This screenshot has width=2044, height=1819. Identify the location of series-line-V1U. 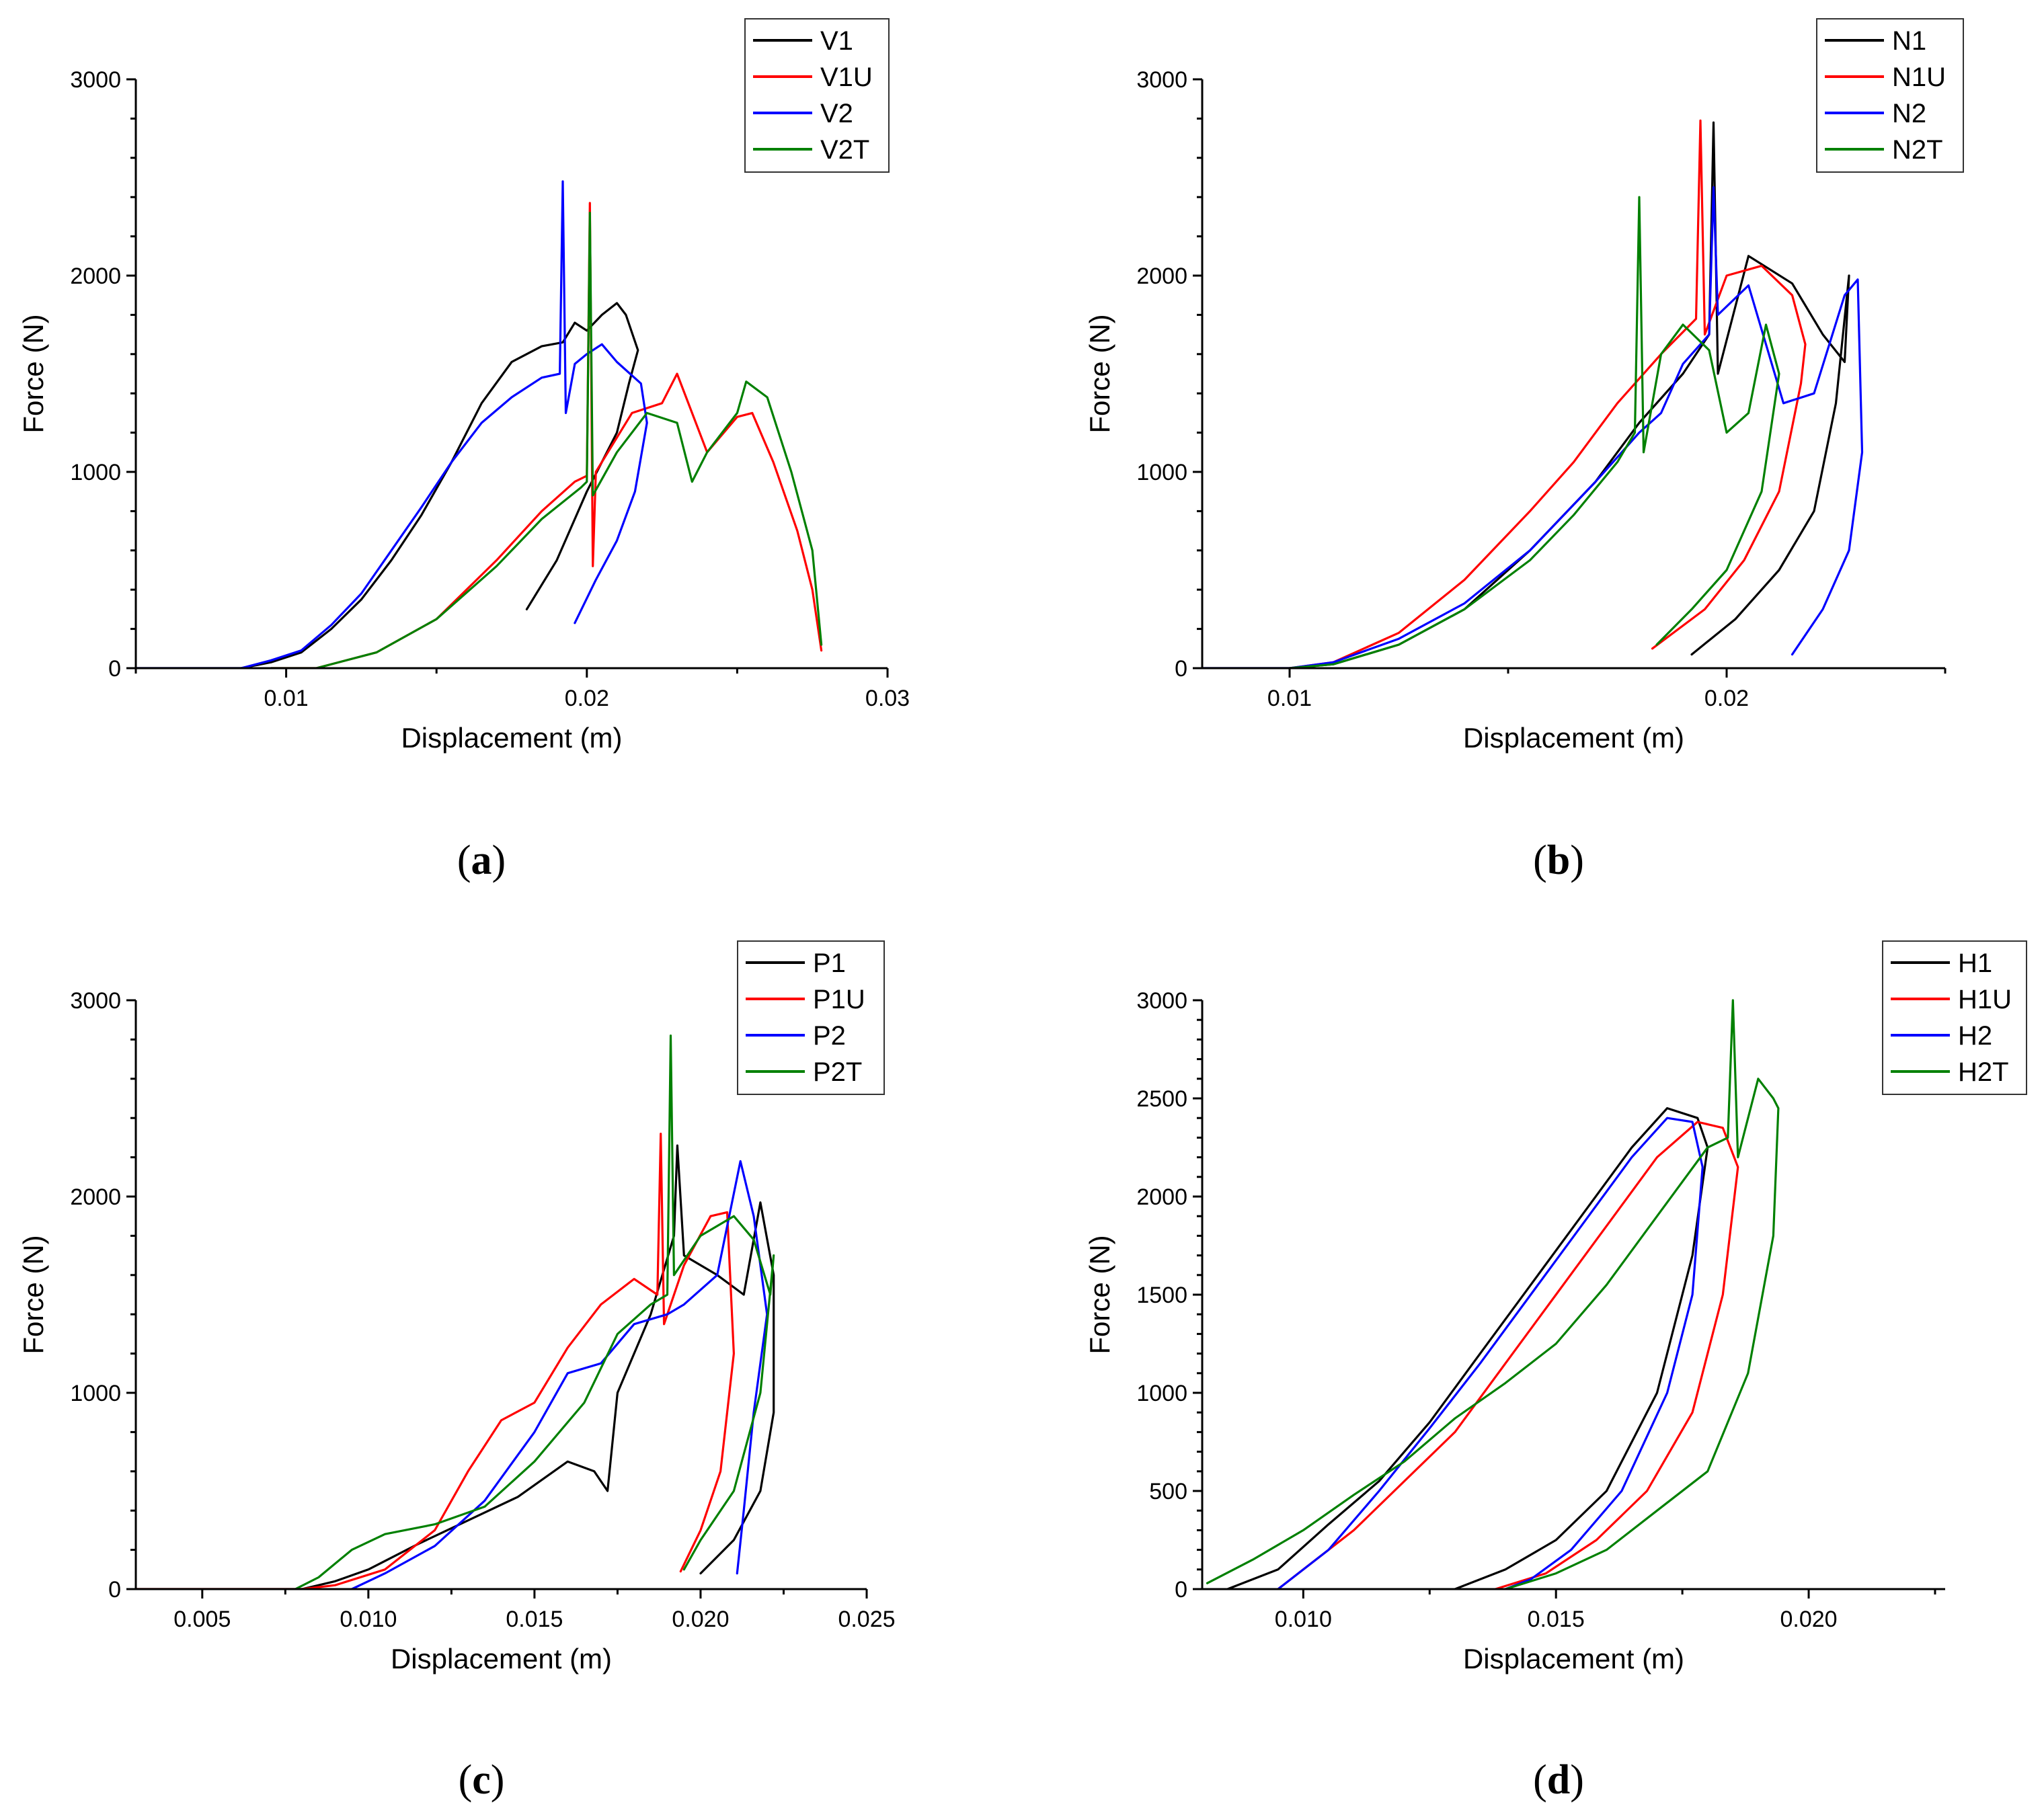
(546, 435).